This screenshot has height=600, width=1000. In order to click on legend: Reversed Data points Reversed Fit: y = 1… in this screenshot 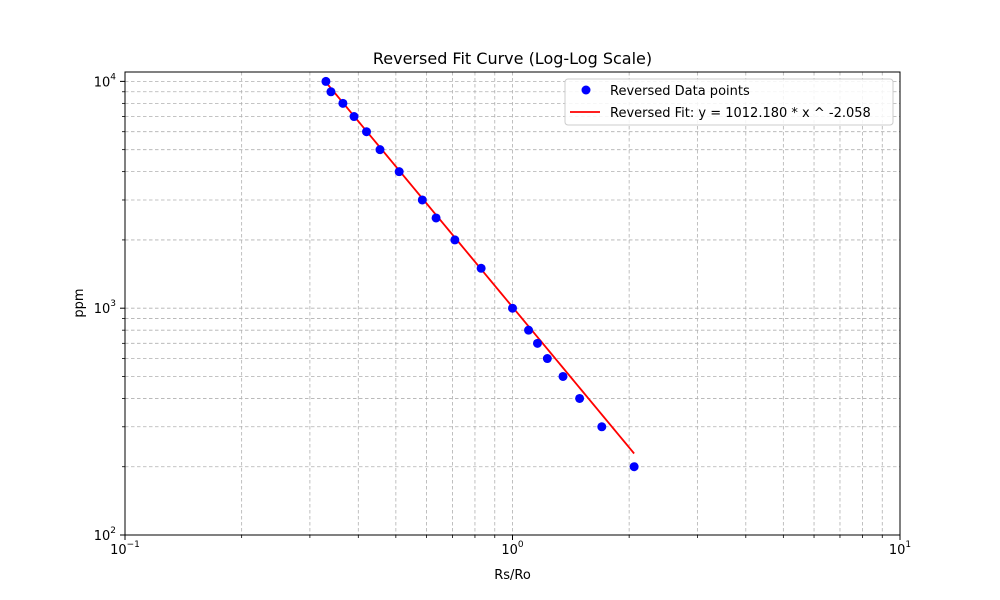, I will do `click(729, 102)`.